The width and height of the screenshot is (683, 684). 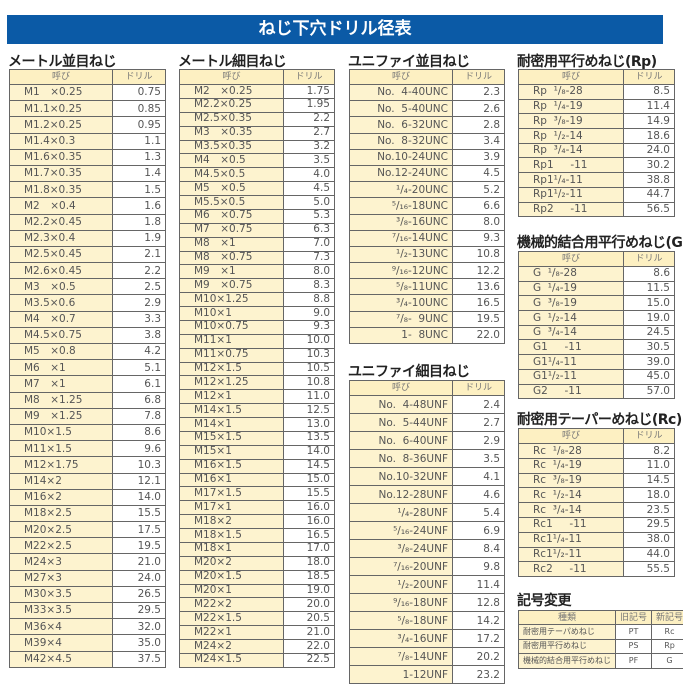 What do you see at coordinates (232, 660) in the screenshot?
I see `nominal-size-cell: M24×1.5` at bounding box center [232, 660].